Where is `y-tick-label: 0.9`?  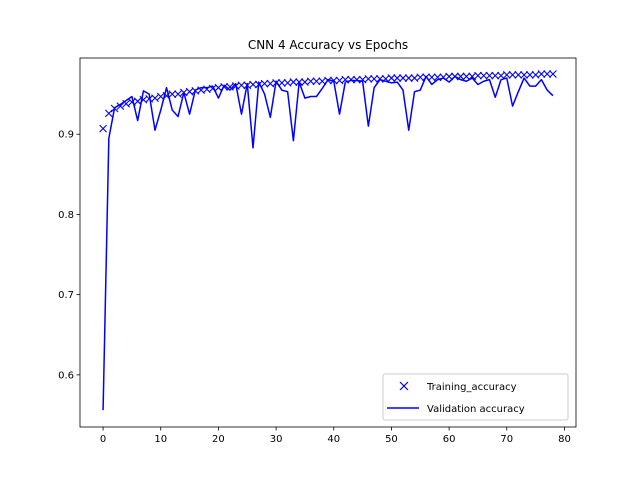 y-tick-label: 0.9 is located at coordinates (66, 135).